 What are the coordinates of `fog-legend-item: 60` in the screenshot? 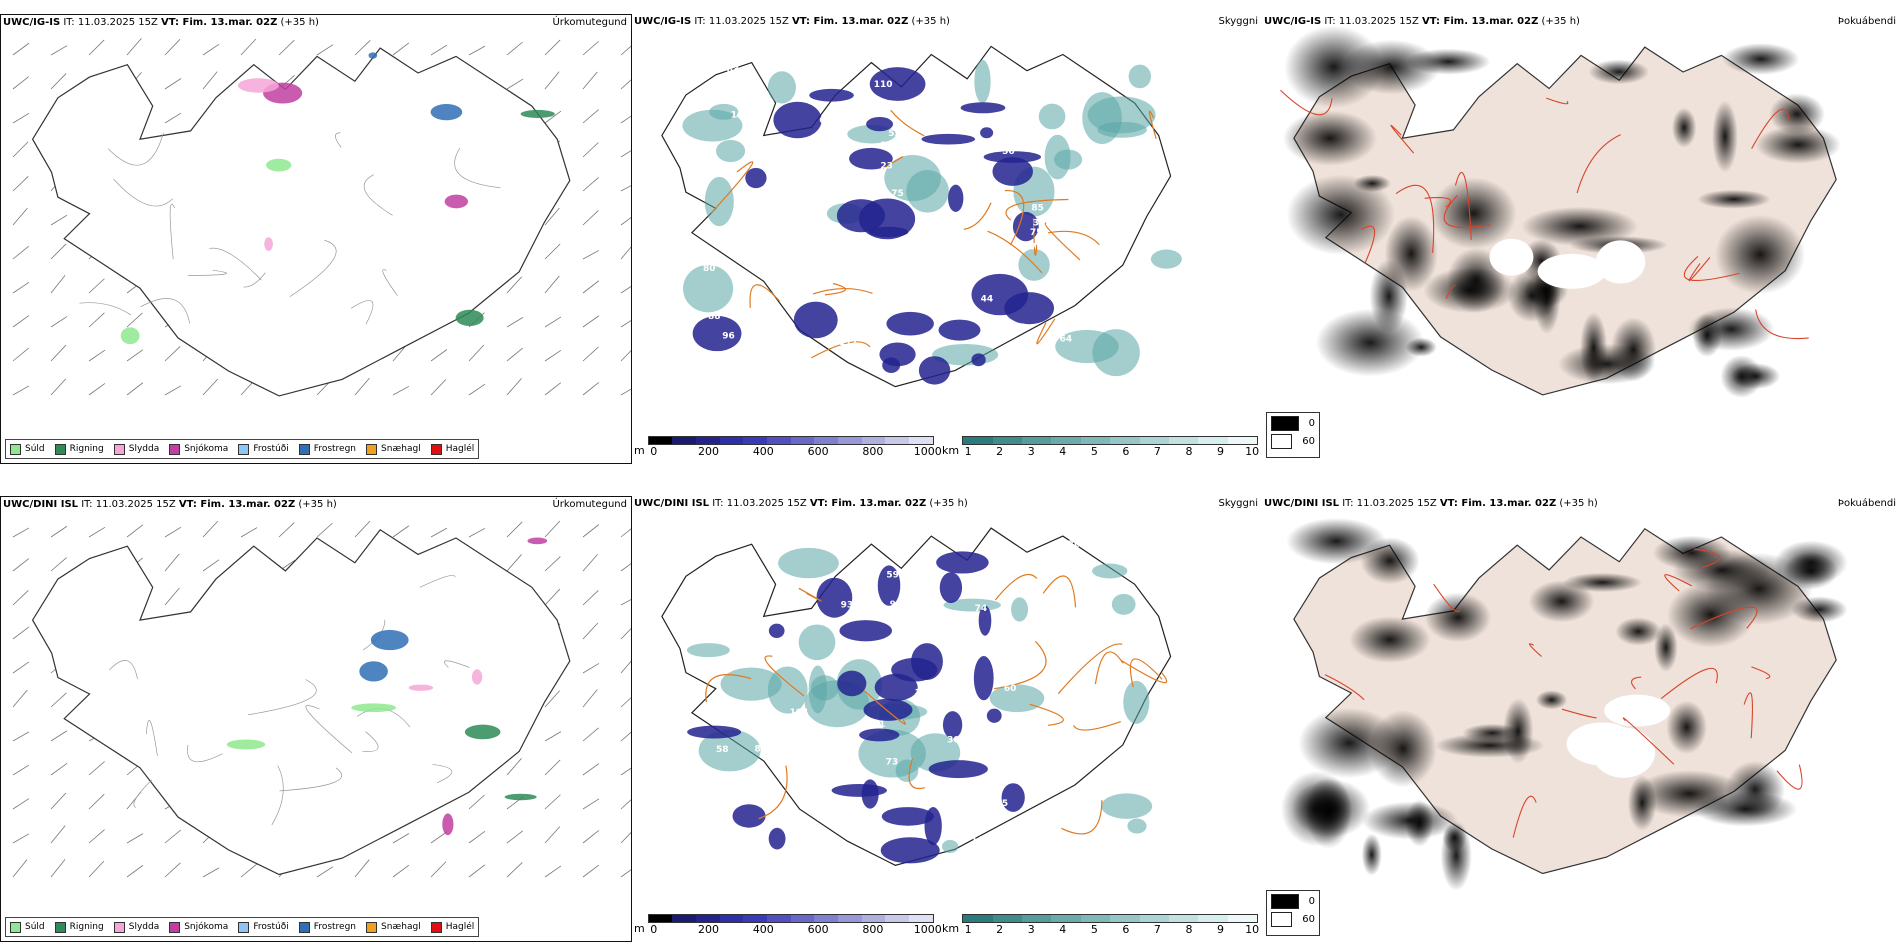 It's located at (1293, 919).